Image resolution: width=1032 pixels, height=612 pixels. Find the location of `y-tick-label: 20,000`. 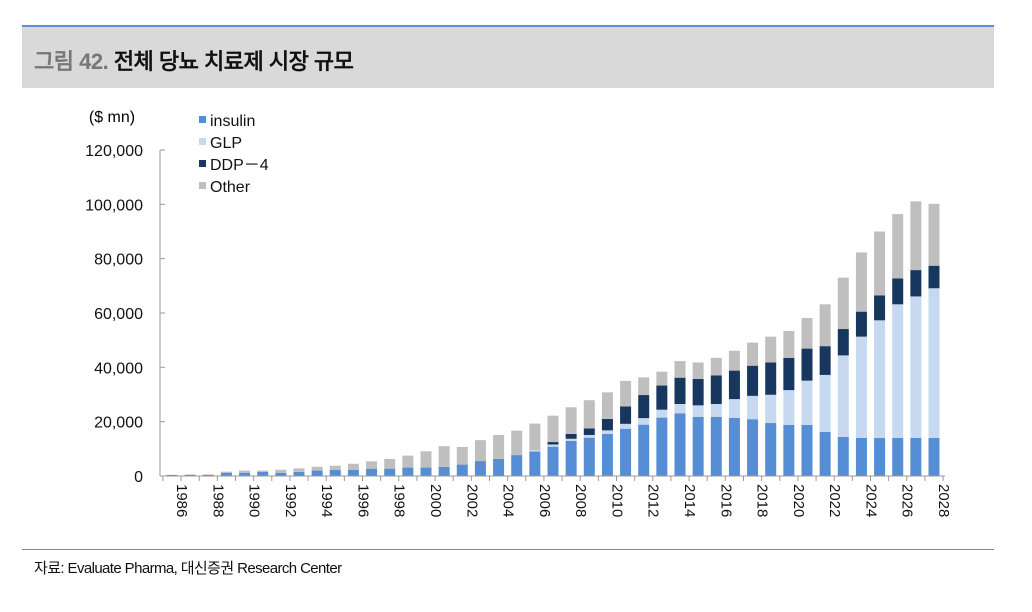

y-tick-label: 20,000 is located at coordinates (118, 423).